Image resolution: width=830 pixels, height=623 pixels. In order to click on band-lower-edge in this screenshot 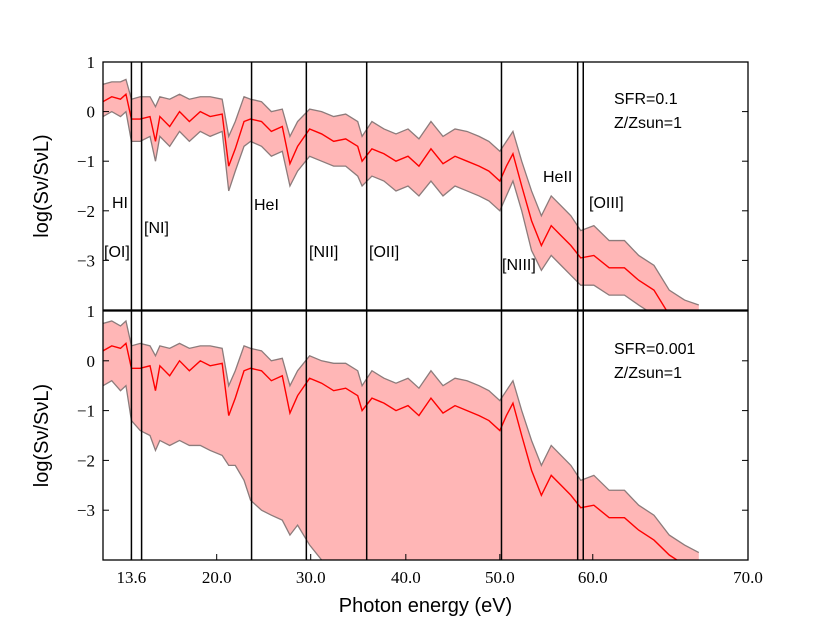, I will do `click(213, 469)`.